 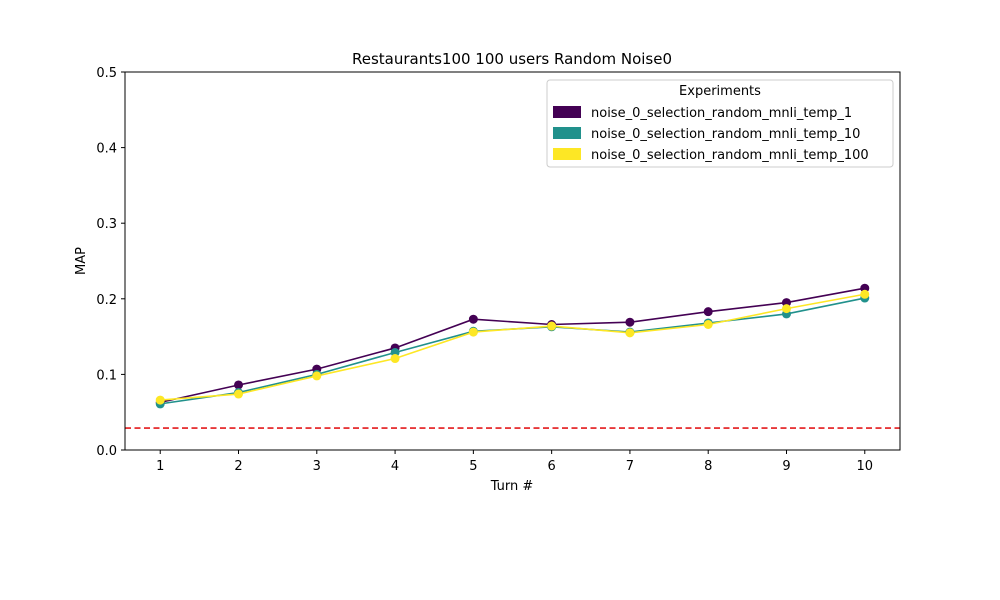 What do you see at coordinates (708, 466) in the screenshot?
I see `x-tick-label: 8` at bounding box center [708, 466].